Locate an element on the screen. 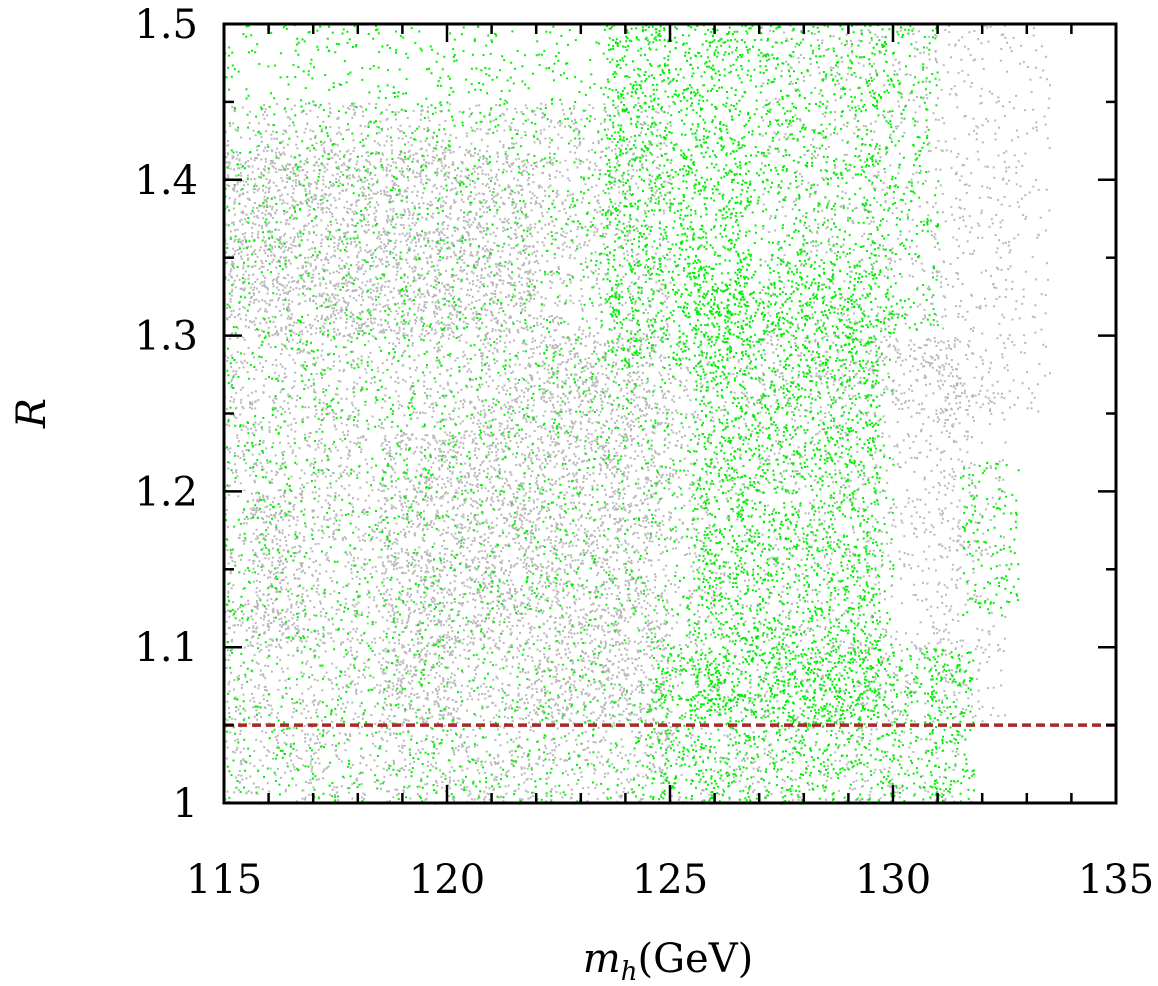 Image resolution: width=1158 pixels, height=986 pixels. y-tick-label: 1.2 is located at coordinates (166, 492).